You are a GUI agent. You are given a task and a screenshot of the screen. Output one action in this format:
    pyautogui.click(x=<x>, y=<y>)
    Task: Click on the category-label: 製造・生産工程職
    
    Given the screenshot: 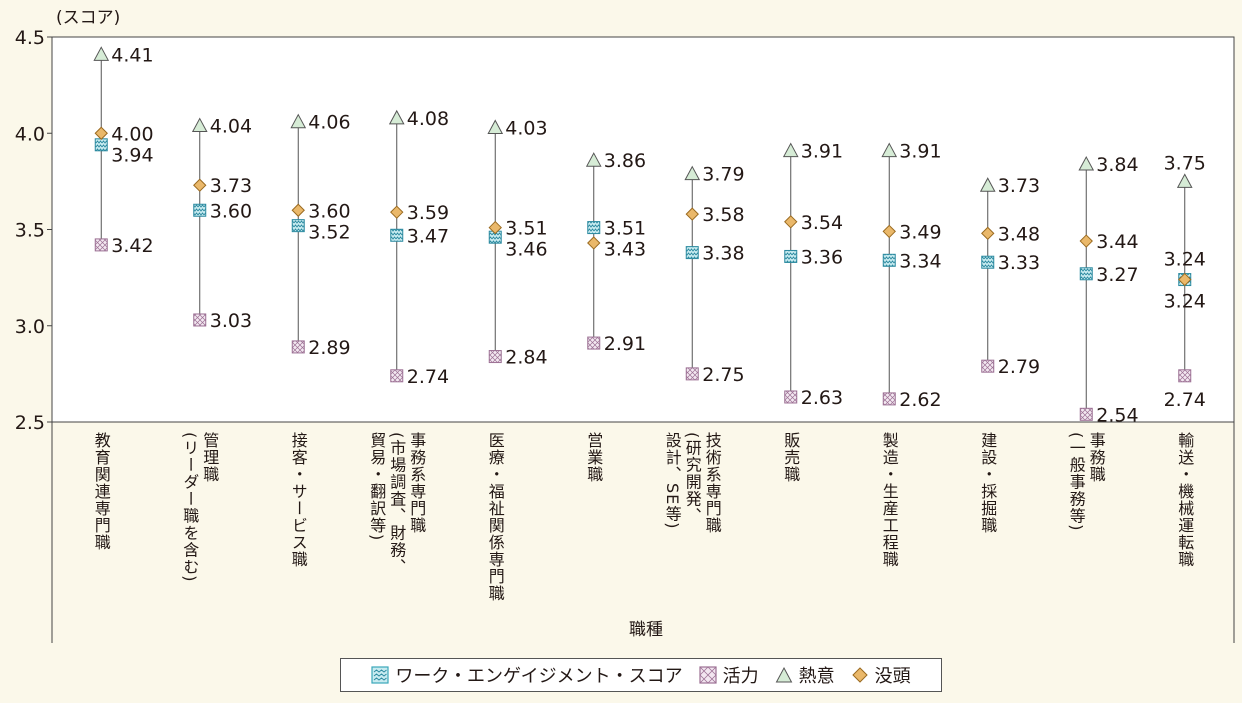 What is the action you would take?
    pyautogui.click(x=889, y=500)
    